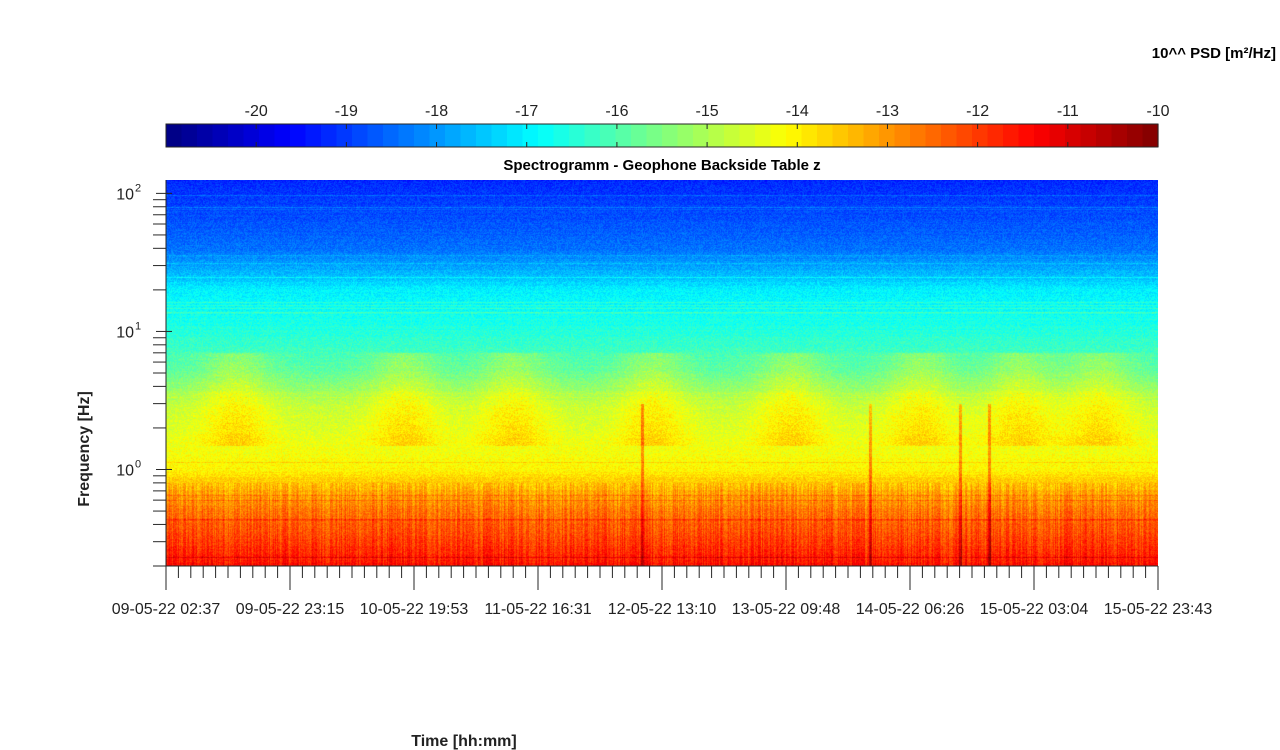  I want to click on colorbar-tick-label: -13, so click(887, 111).